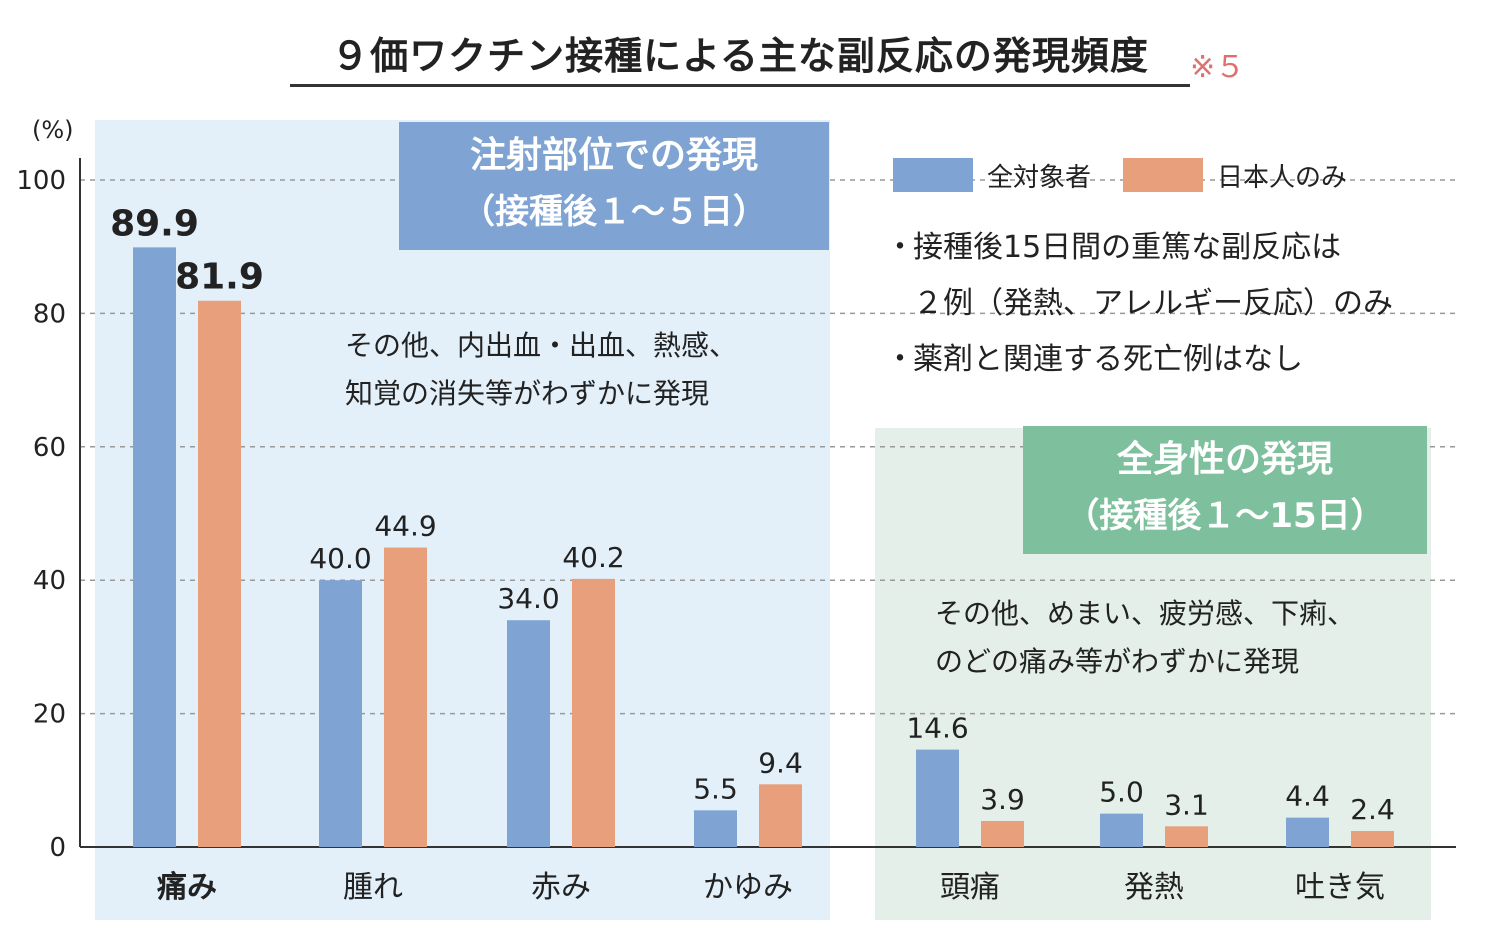 This screenshot has width=1504, height=950. Describe the element at coordinates (561, 887) in the screenshot. I see `x-tick-label: 赤み` at that location.